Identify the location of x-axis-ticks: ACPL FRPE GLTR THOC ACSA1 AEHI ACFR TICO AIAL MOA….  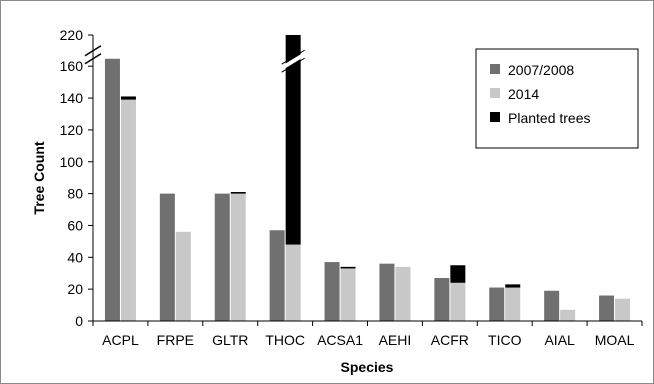
(367, 334).